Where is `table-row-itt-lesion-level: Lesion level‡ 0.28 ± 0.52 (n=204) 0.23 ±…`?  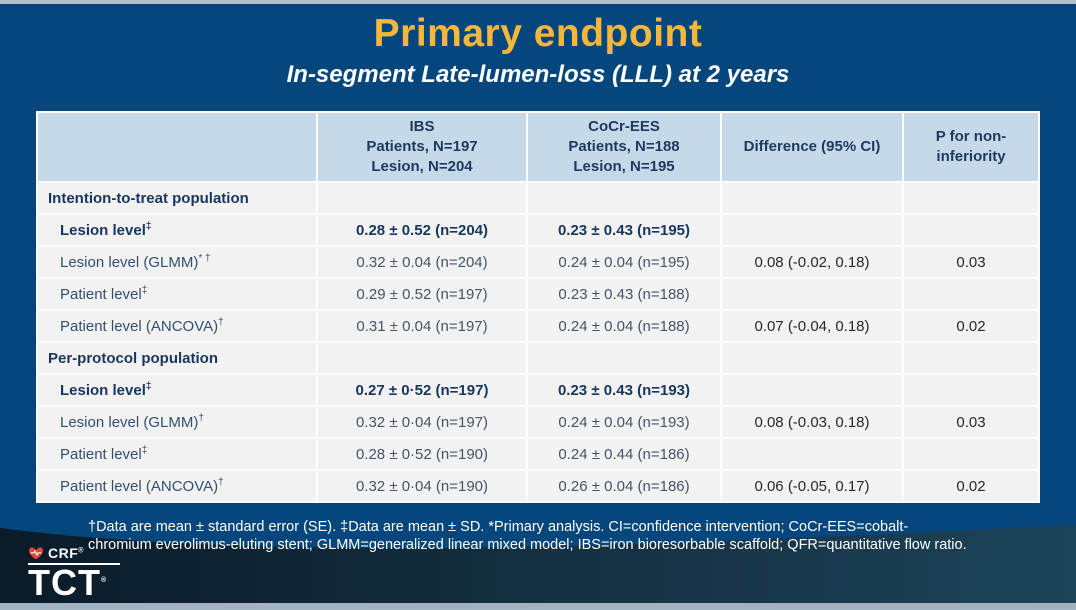 table-row-itt-lesion-level: Lesion level‡ 0.28 ± 0.52 (n=204) 0.23 ±… is located at coordinates (538, 230).